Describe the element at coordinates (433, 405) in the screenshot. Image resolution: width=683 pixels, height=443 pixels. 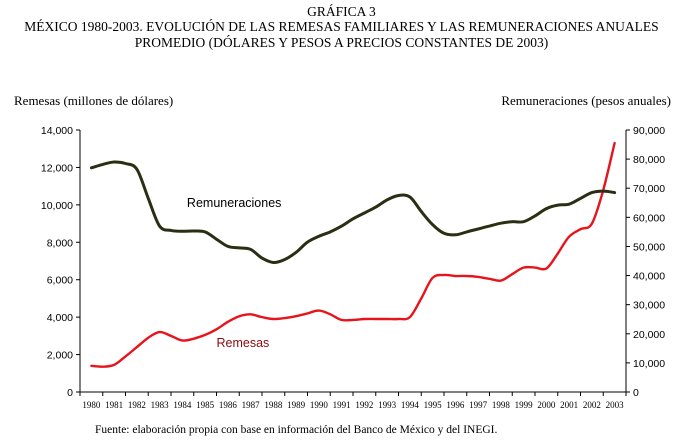
I see `x-tick-label: 1995` at that location.